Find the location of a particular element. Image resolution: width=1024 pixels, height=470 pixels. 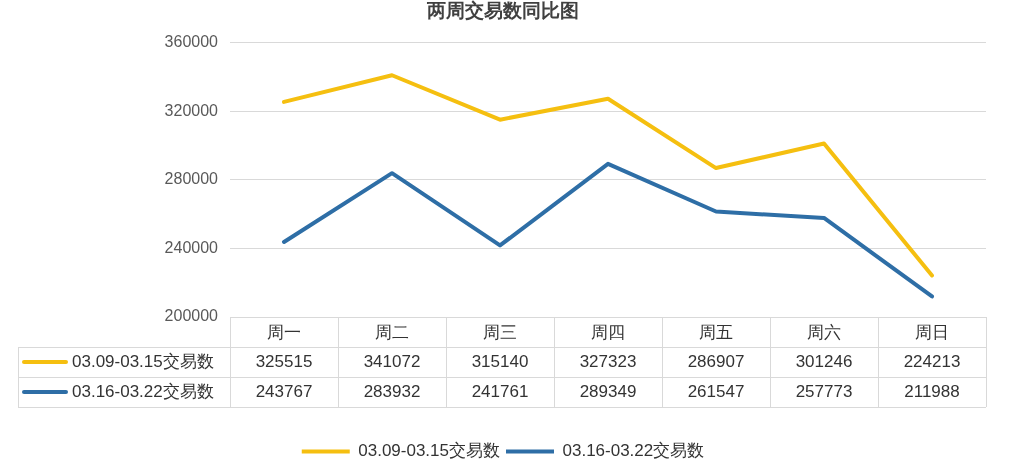

x-tick-label: 周日 is located at coordinates (932, 332).